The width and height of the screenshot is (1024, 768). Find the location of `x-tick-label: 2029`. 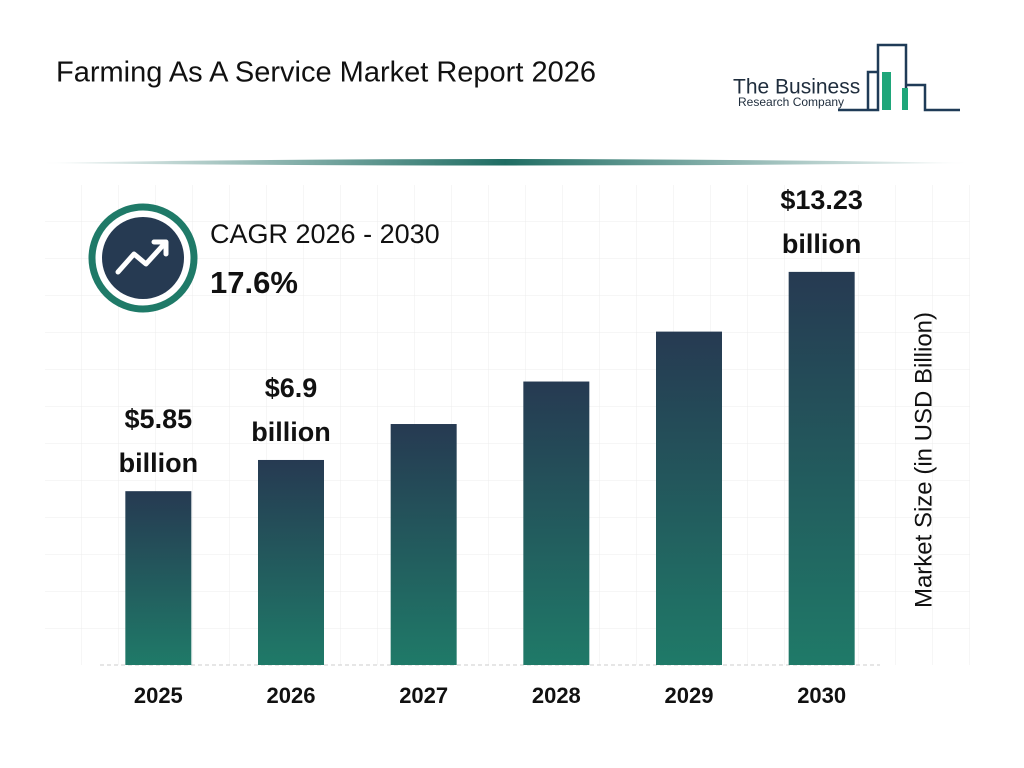

x-tick-label: 2029 is located at coordinates (689, 695).